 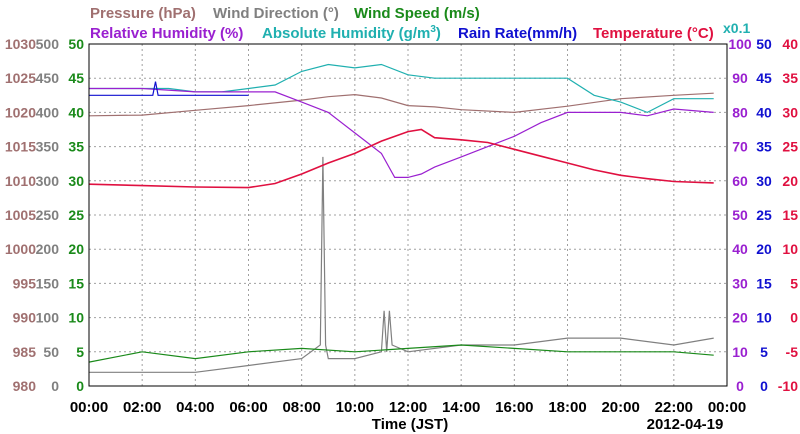 What do you see at coordinates (790, 147) in the screenshot?
I see `temperature-tick: 25` at bounding box center [790, 147].